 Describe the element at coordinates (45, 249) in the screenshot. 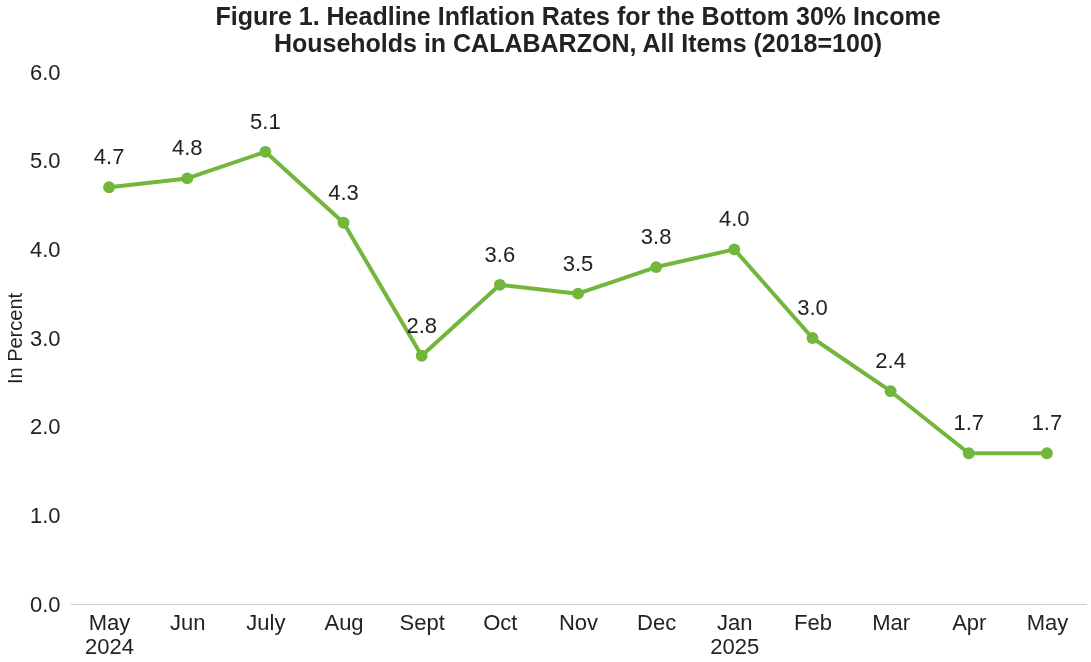

I see `y-tick-label: 4.0` at that location.